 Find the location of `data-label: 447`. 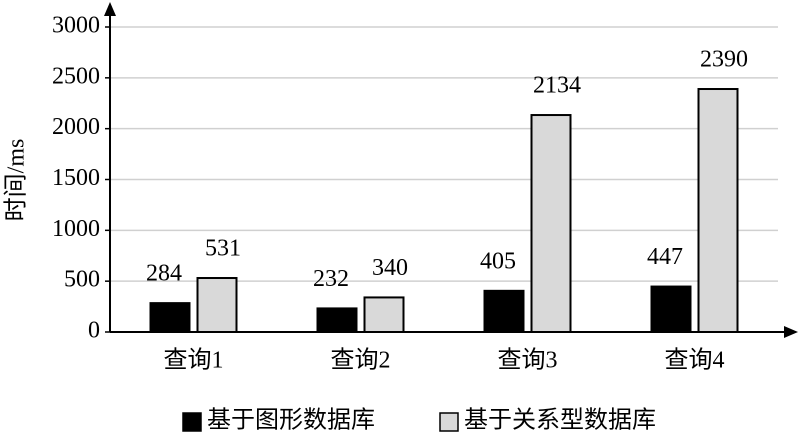

data-label: 447 is located at coordinates (665, 257).